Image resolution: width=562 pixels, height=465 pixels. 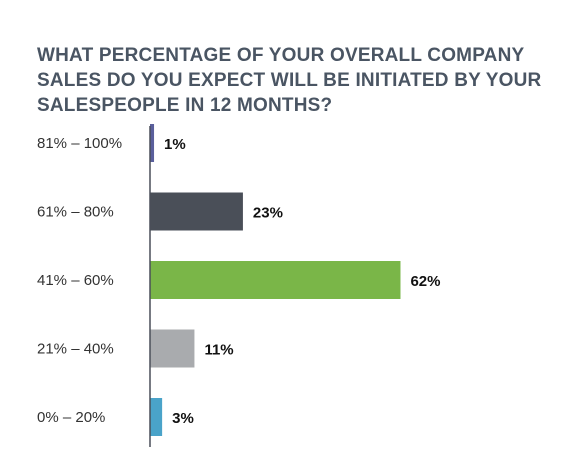 What do you see at coordinates (268, 213) in the screenshot?
I see `value-label: 23%` at bounding box center [268, 213].